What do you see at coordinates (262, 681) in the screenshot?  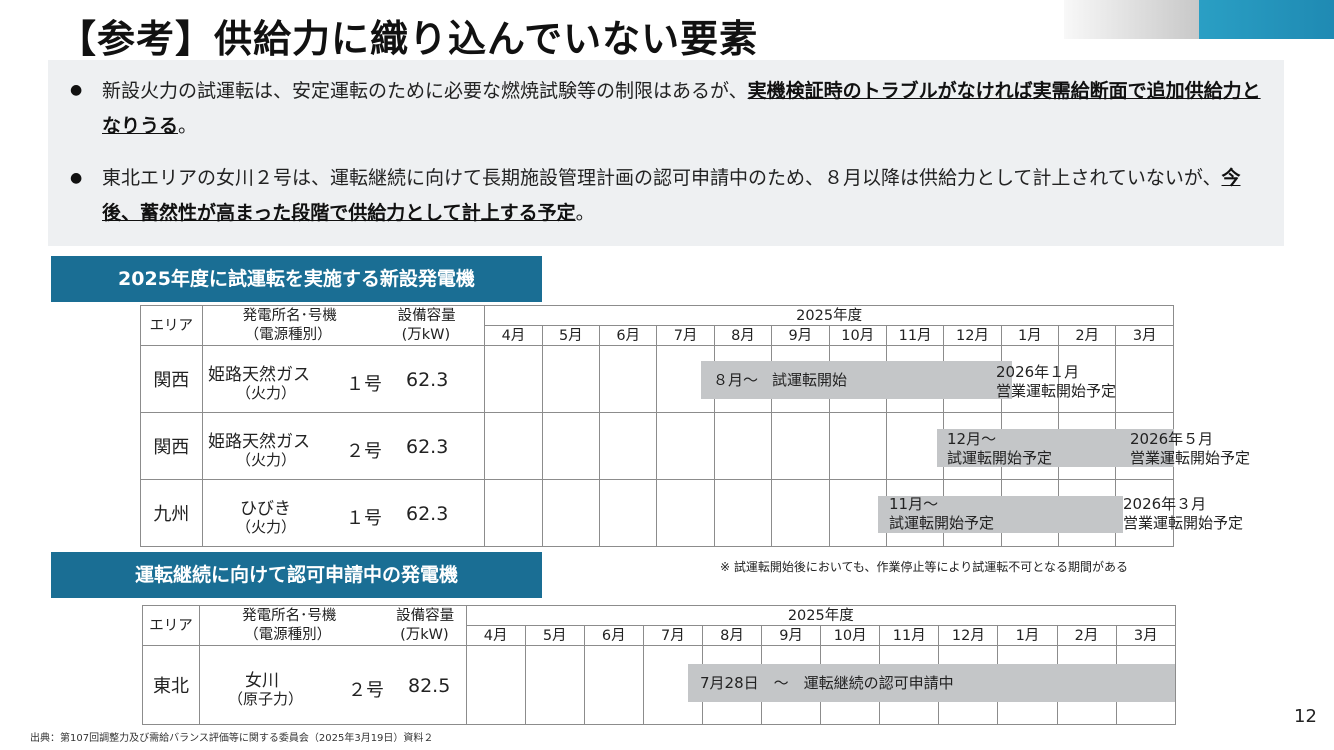 I see `station-name: 女川` at bounding box center [262, 681].